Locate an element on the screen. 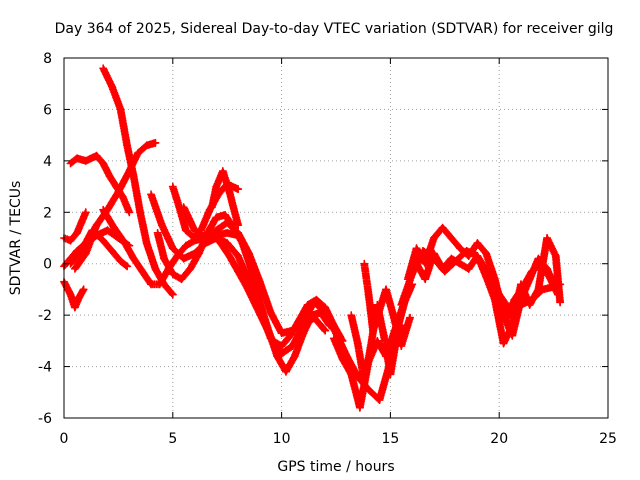 The height and width of the screenshot is (480, 640). x-tick-label: 25 is located at coordinates (608, 439).